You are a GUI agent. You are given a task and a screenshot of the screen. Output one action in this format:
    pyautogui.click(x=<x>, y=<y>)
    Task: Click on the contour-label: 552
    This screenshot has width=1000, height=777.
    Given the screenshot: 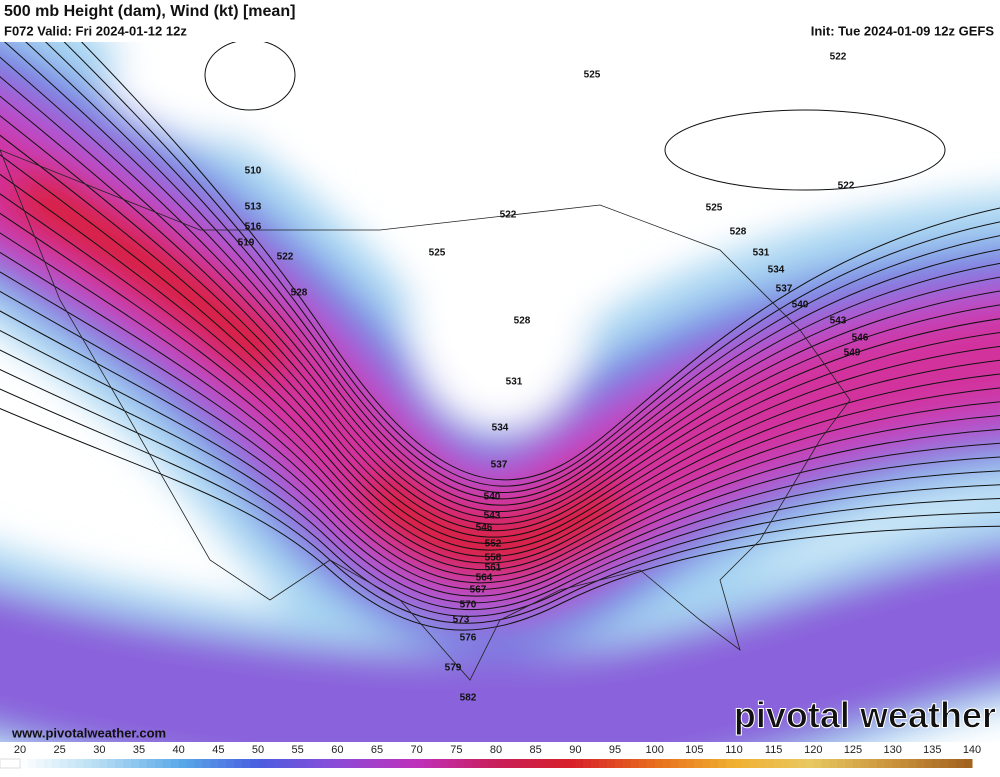 What is the action you would take?
    pyautogui.click(x=493, y=544)
    